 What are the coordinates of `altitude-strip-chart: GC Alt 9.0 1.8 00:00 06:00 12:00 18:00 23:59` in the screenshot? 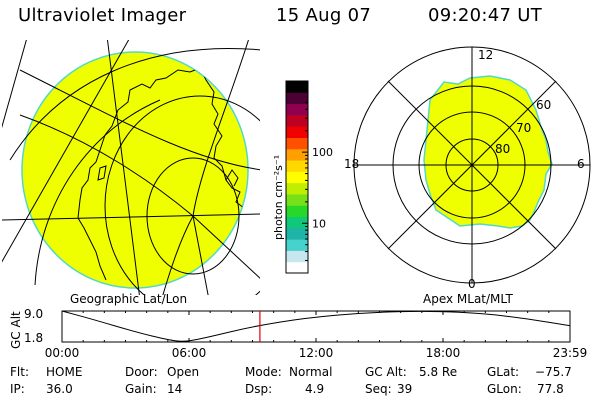 It's located at (298, 333).